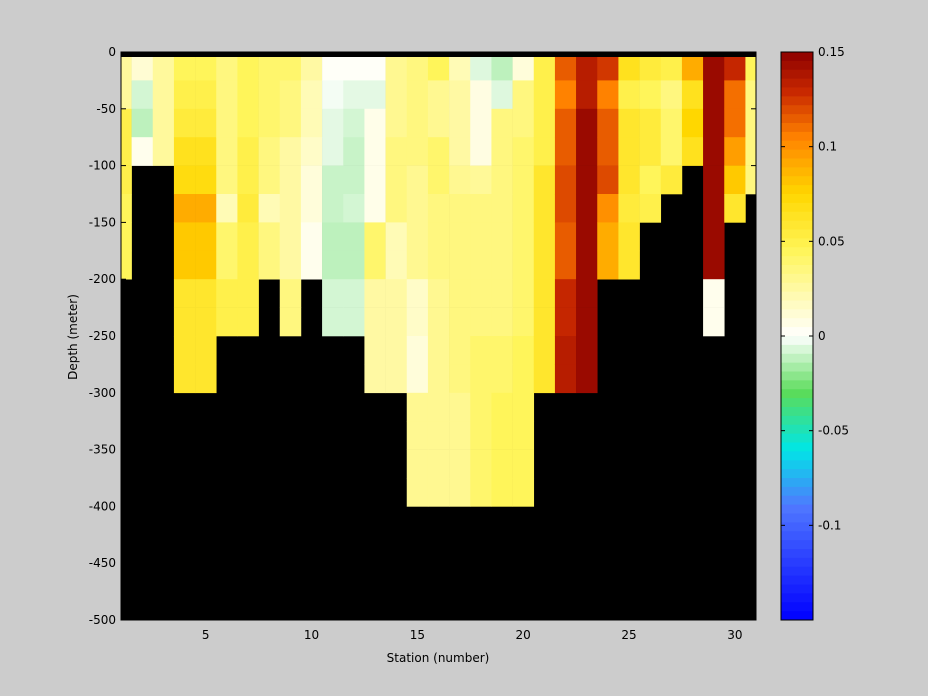  What do you see at coordinates (831, 52) in the screenshot?
I see `colorbar-tick-label: 0.15` at bounding box center [831, 52].